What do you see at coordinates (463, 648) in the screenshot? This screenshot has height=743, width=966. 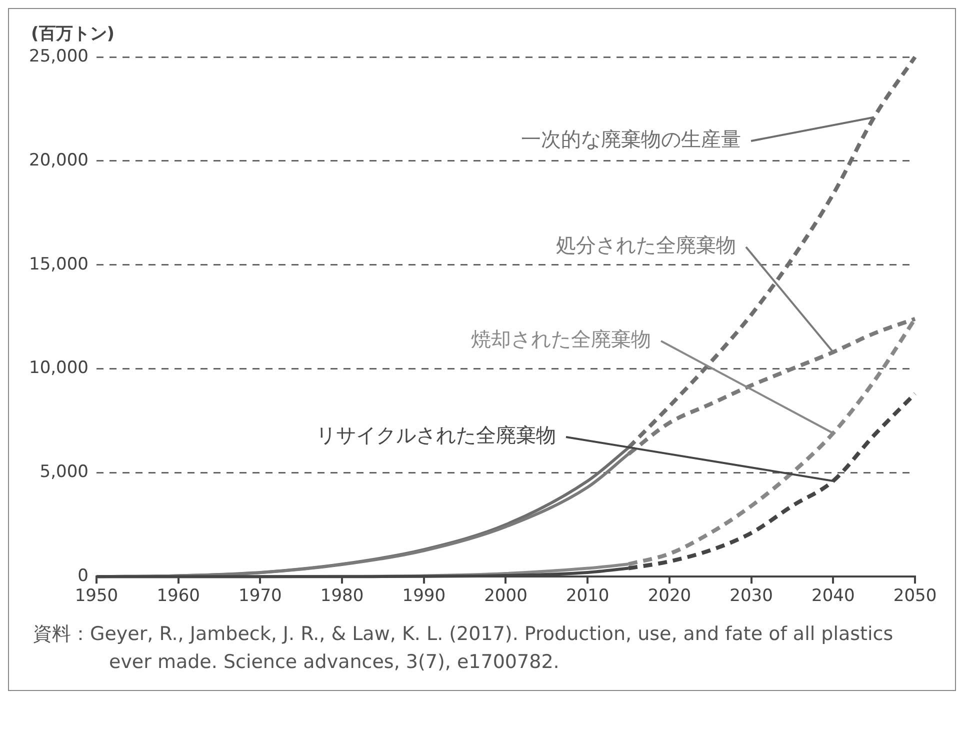 I see `text: 資料：Geyer, R., Jambeck, J. R., & Law, K. L. (2017). Production, use, and fate of all plastics ever made. Science advances, 3(7), e1700782.` at bounding box center [463, 648].